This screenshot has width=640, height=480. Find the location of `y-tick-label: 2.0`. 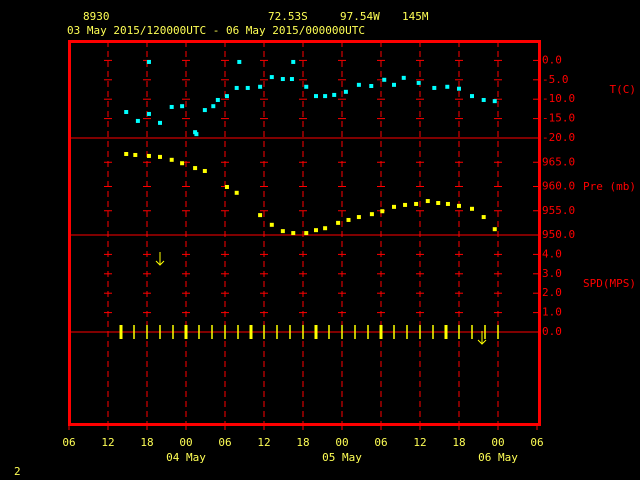

y-tick-label: 2.0 is located at coordinates (552, 292).